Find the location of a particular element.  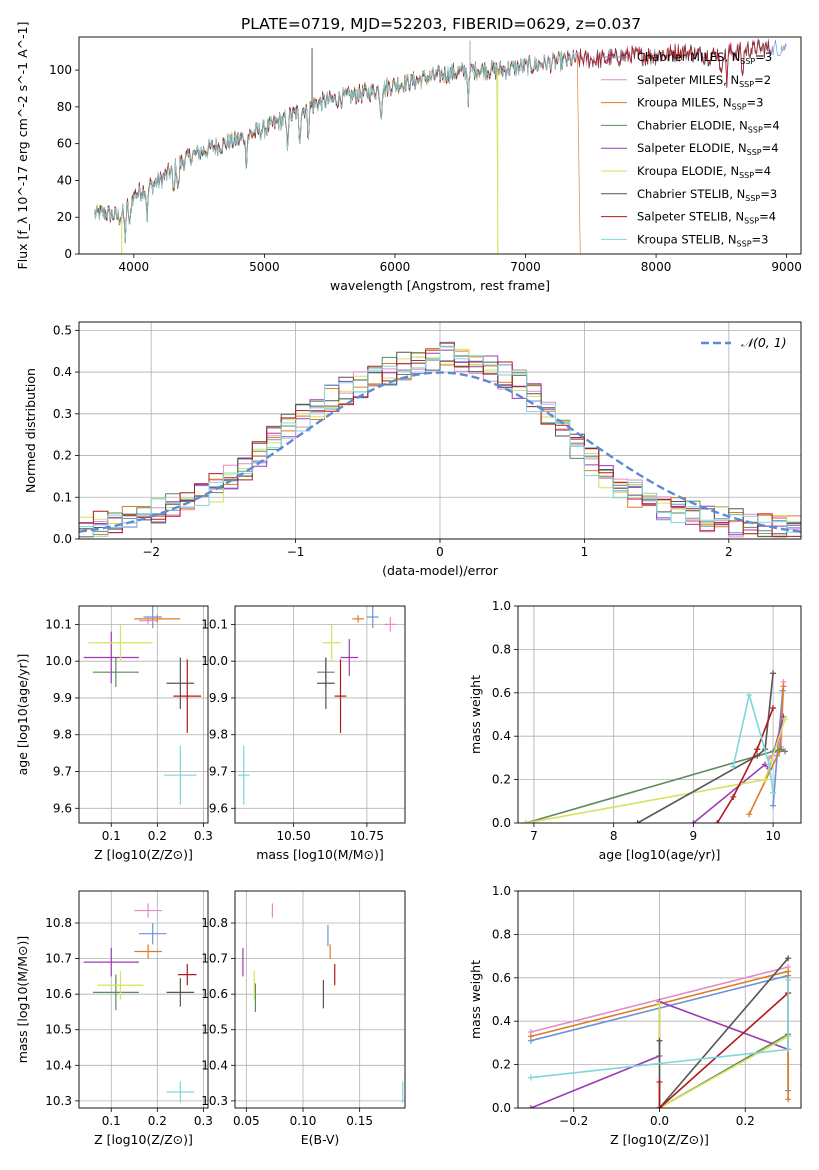

legend-series-name: Kroupa STELIB is located at coordinates (679, 239).